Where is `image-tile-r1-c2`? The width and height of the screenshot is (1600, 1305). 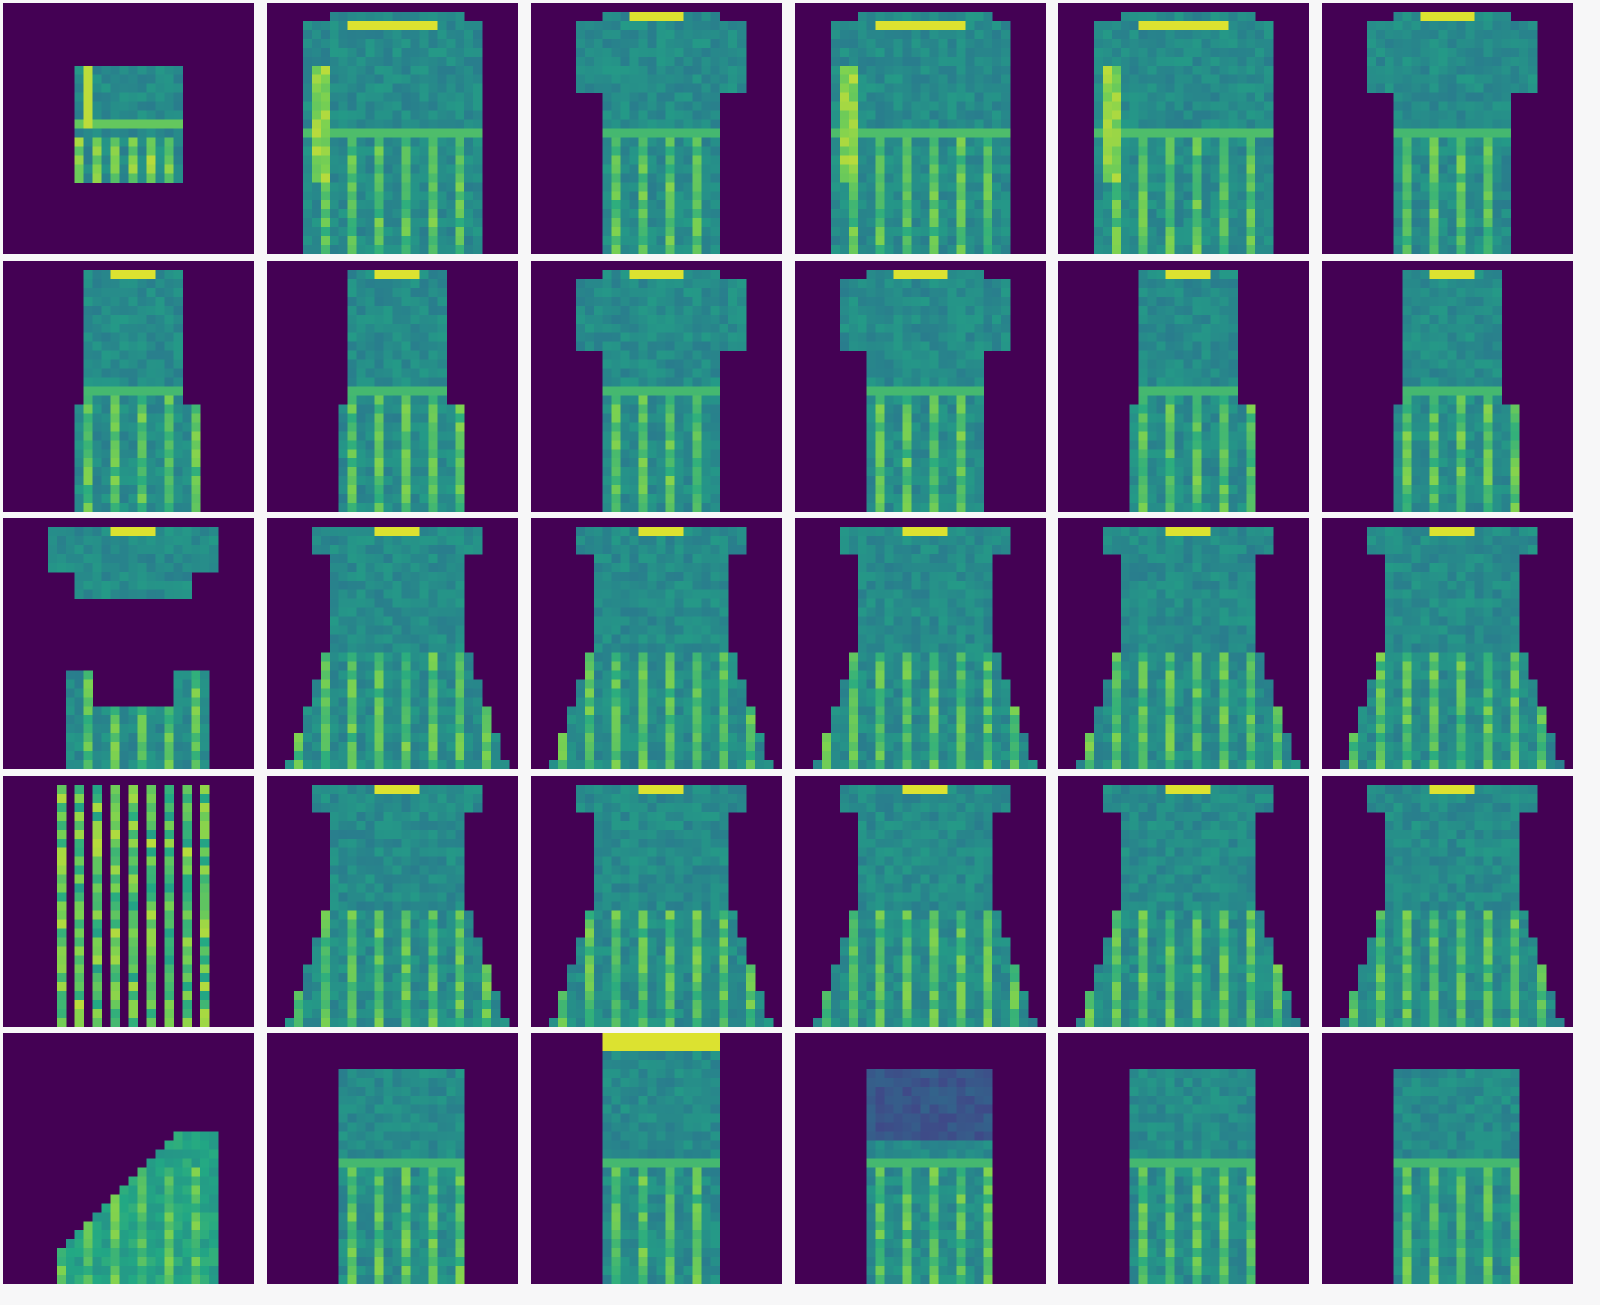
image-tile-r1-c2 is located at coordinates (392, 128).